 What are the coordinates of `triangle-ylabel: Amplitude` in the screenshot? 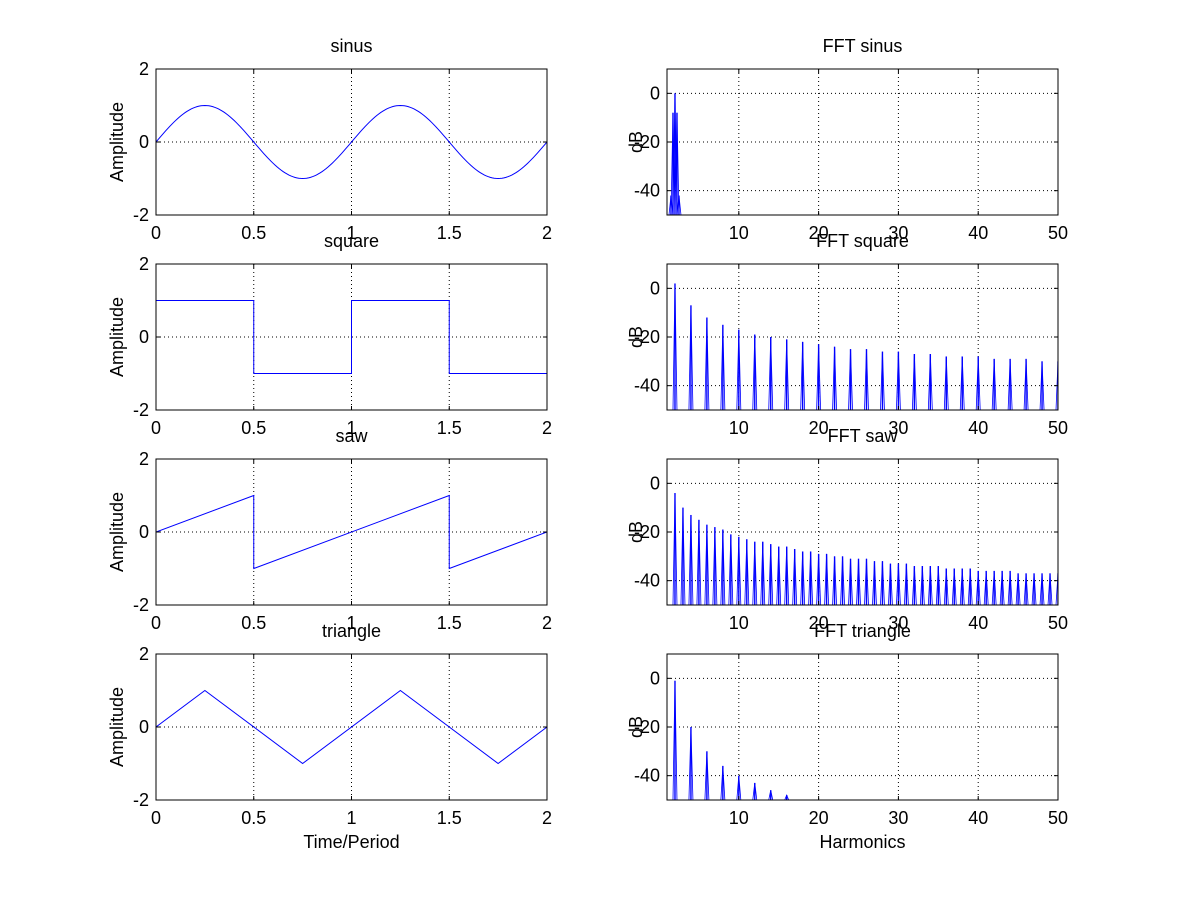 It's located at (117, 727).